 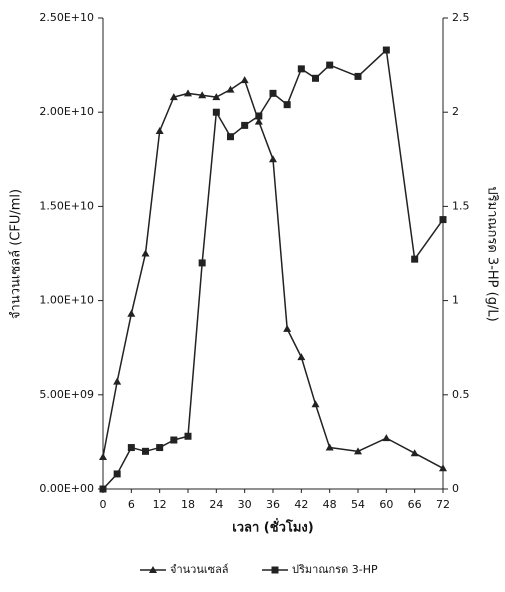 I want to click on x-tick-label: 12, so click(x=160, y=504).